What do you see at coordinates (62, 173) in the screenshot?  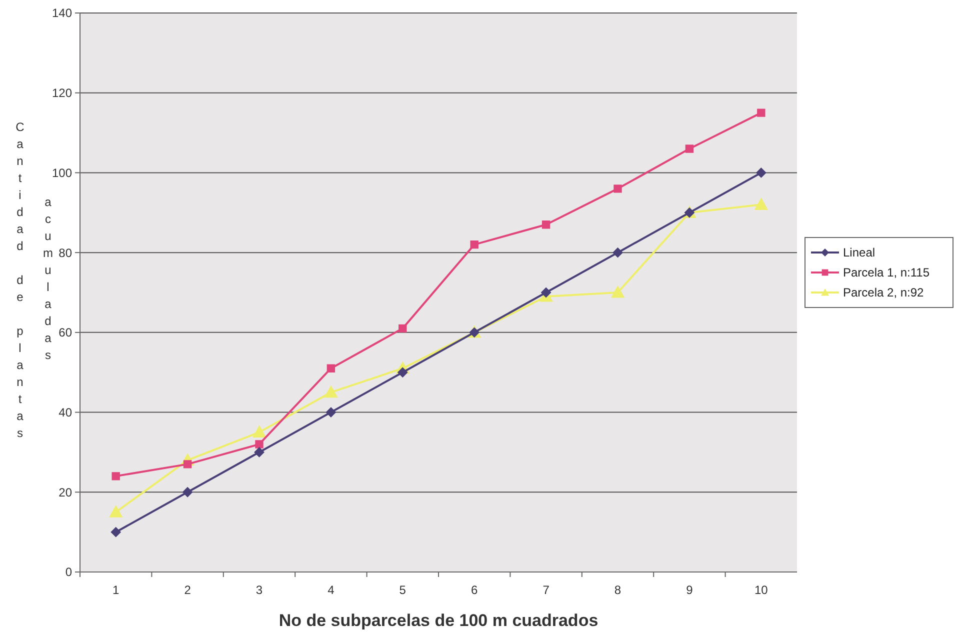 I see `y-tick-label: 100` at bounding box center [62, 173].